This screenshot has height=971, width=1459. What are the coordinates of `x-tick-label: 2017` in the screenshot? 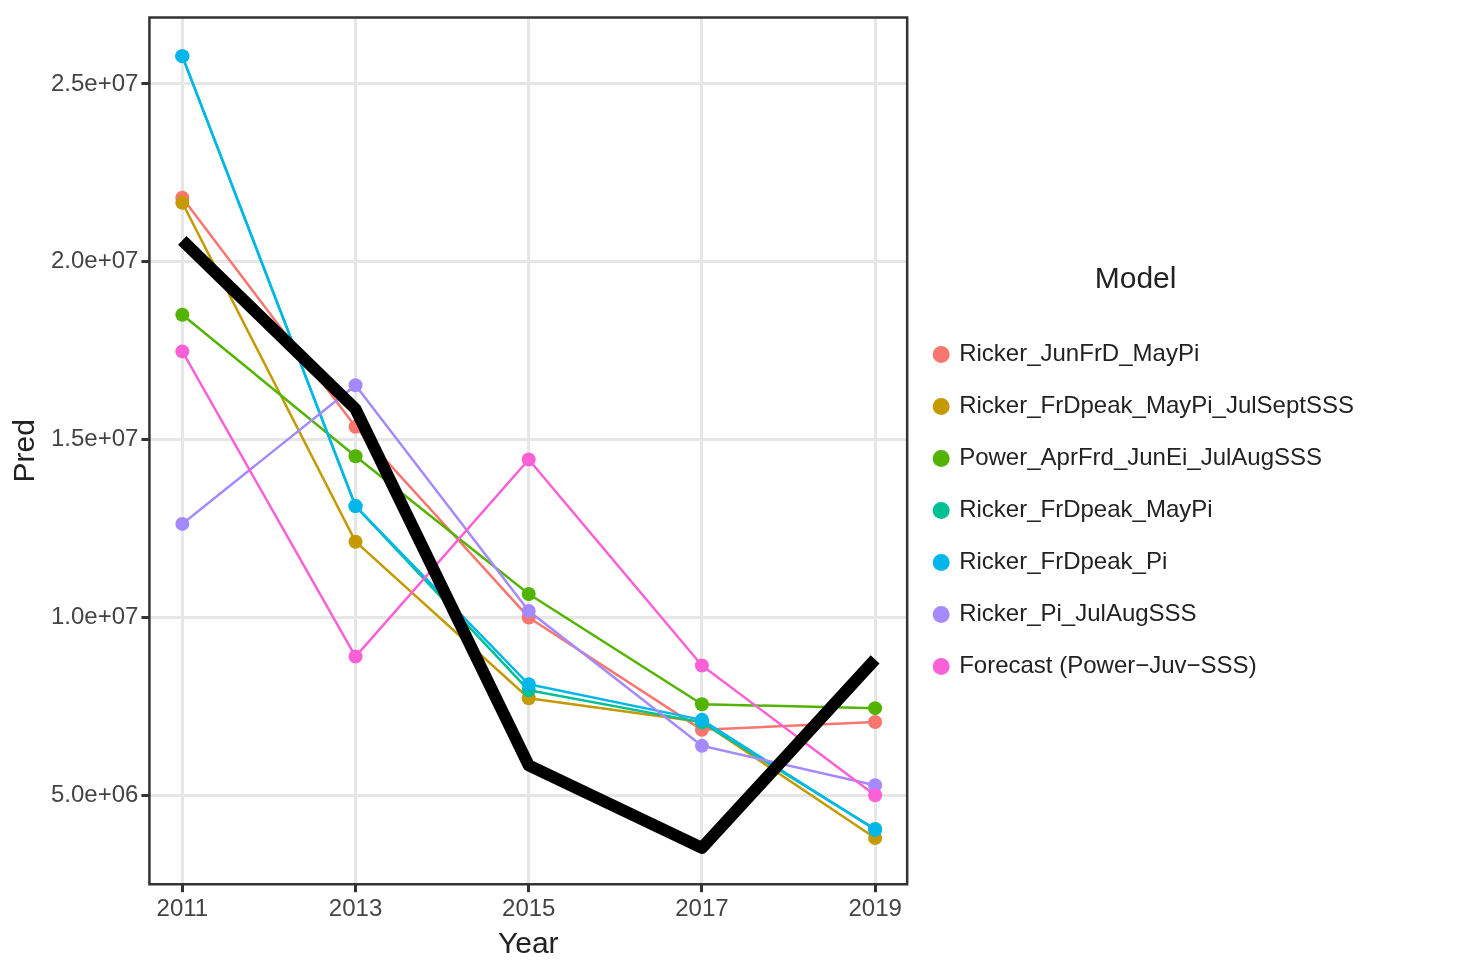 It's located at (702, 908).